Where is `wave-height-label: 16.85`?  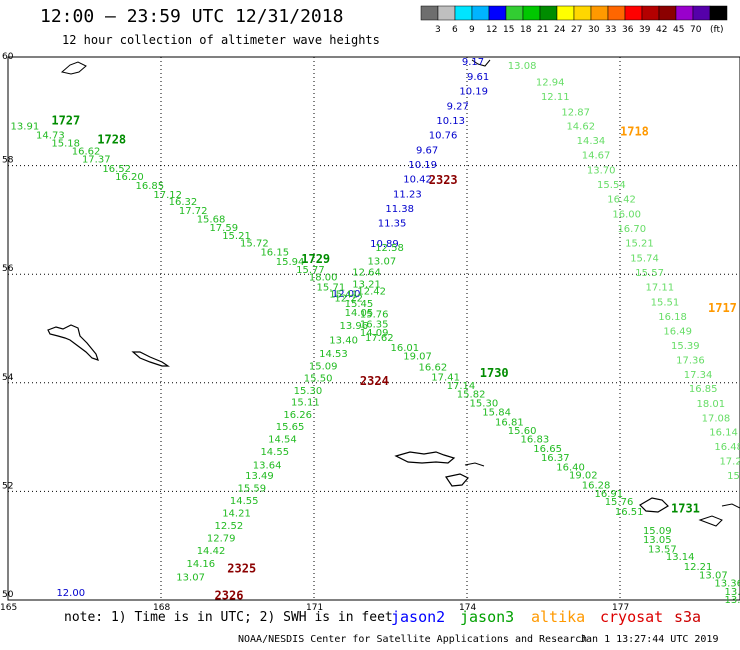 wave-height-label: 16.85 is located at coordinates (150, 186).